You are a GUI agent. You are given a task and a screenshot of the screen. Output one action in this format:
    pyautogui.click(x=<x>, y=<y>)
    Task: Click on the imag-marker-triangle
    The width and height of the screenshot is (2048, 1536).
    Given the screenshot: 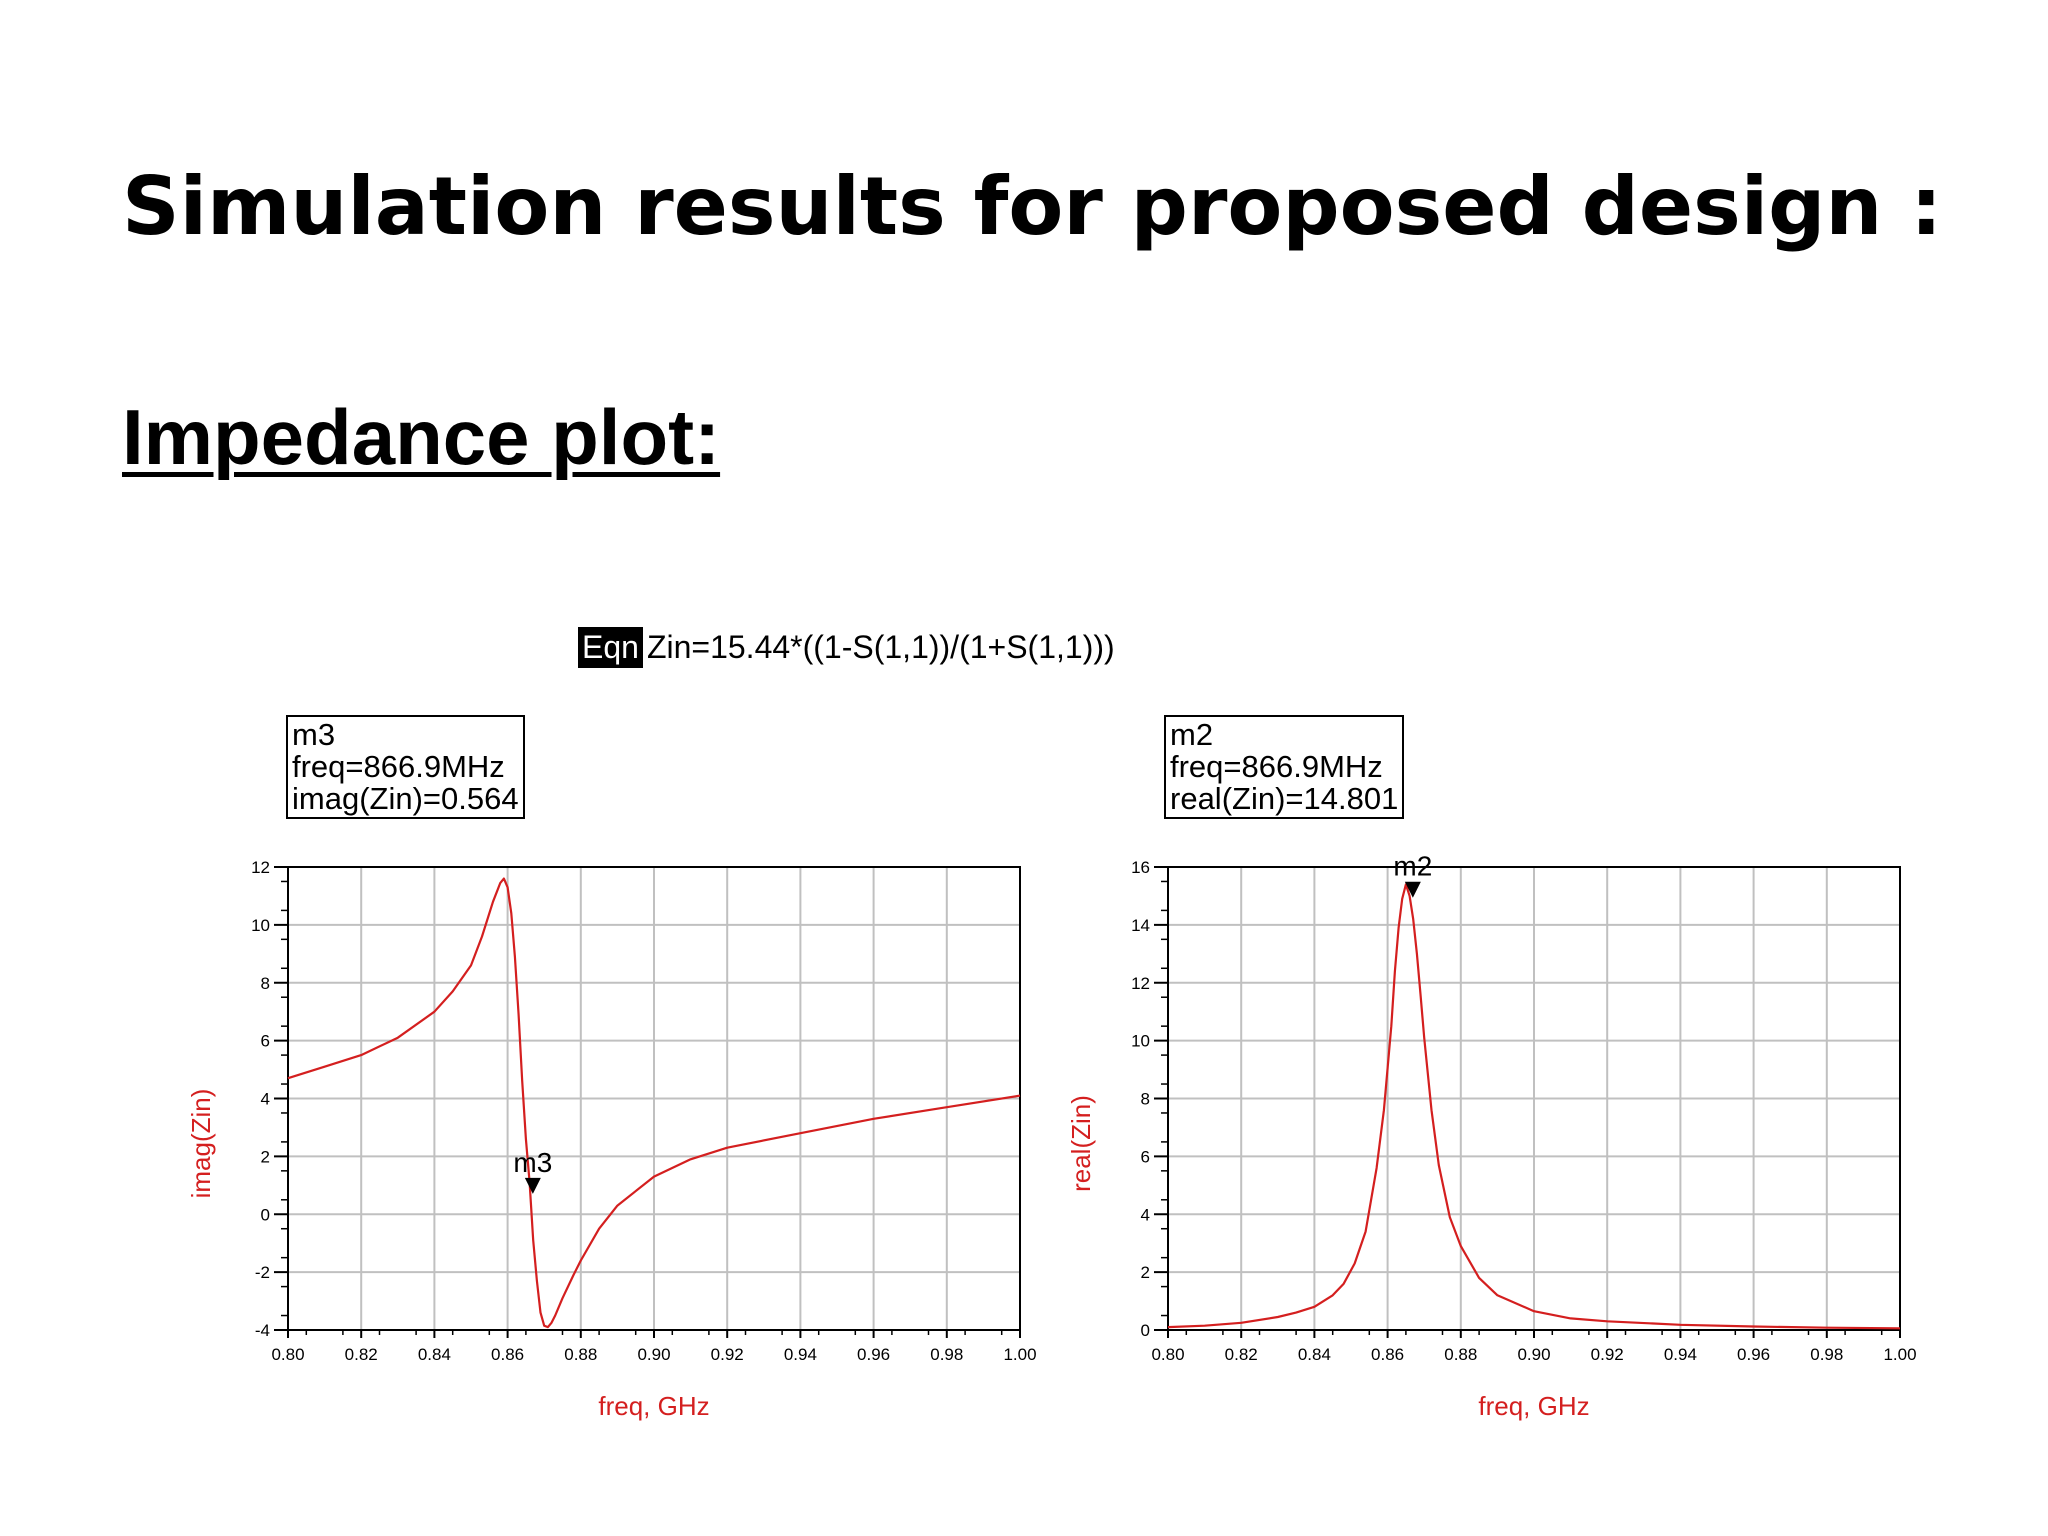 What is the action you would take?
    pyautogui.click(x=532, y=1185)
    